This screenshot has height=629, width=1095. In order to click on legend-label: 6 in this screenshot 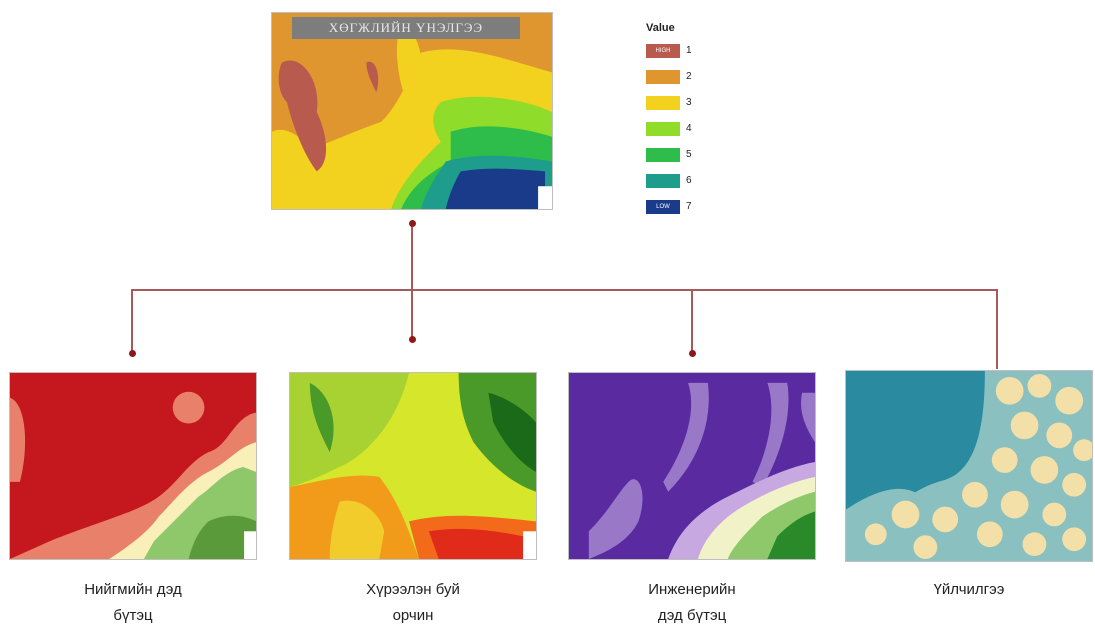, I will do `click(689, 180)`.